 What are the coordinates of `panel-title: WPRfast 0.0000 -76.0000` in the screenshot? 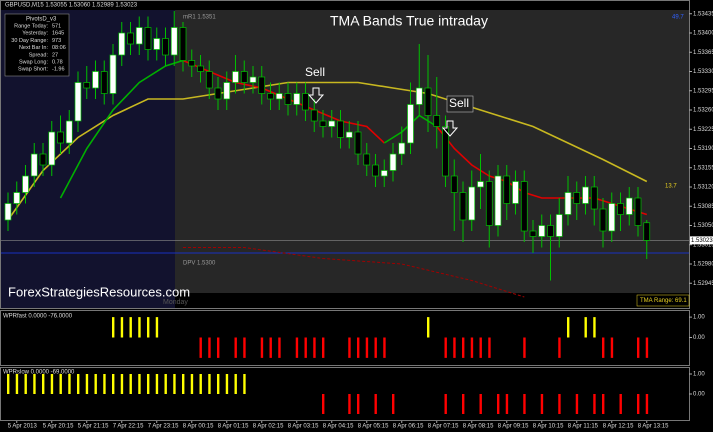 It's located at (38, 317).